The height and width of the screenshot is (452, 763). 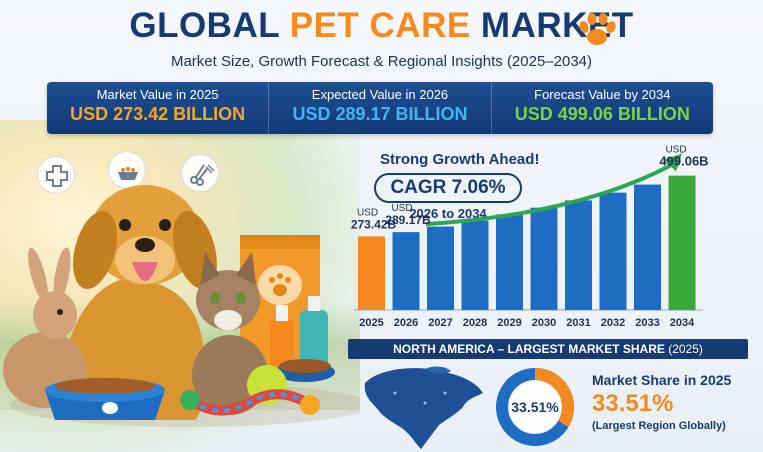 What do you see at coordinates (602, 114) in the screenshot?
I see `kpi-value: USD 499.06 BILLION` at bounding box center [602, 114].